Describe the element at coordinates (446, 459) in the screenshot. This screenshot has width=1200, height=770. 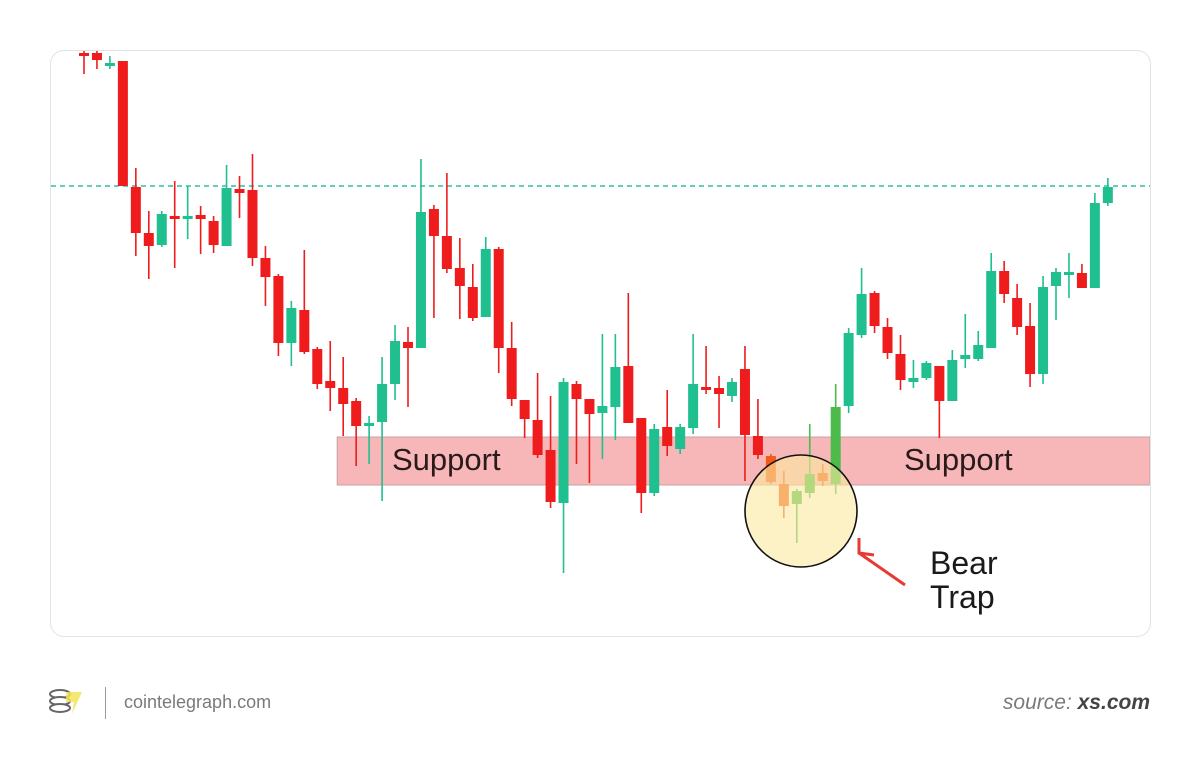
I see `support-label-left: Support` at that location.